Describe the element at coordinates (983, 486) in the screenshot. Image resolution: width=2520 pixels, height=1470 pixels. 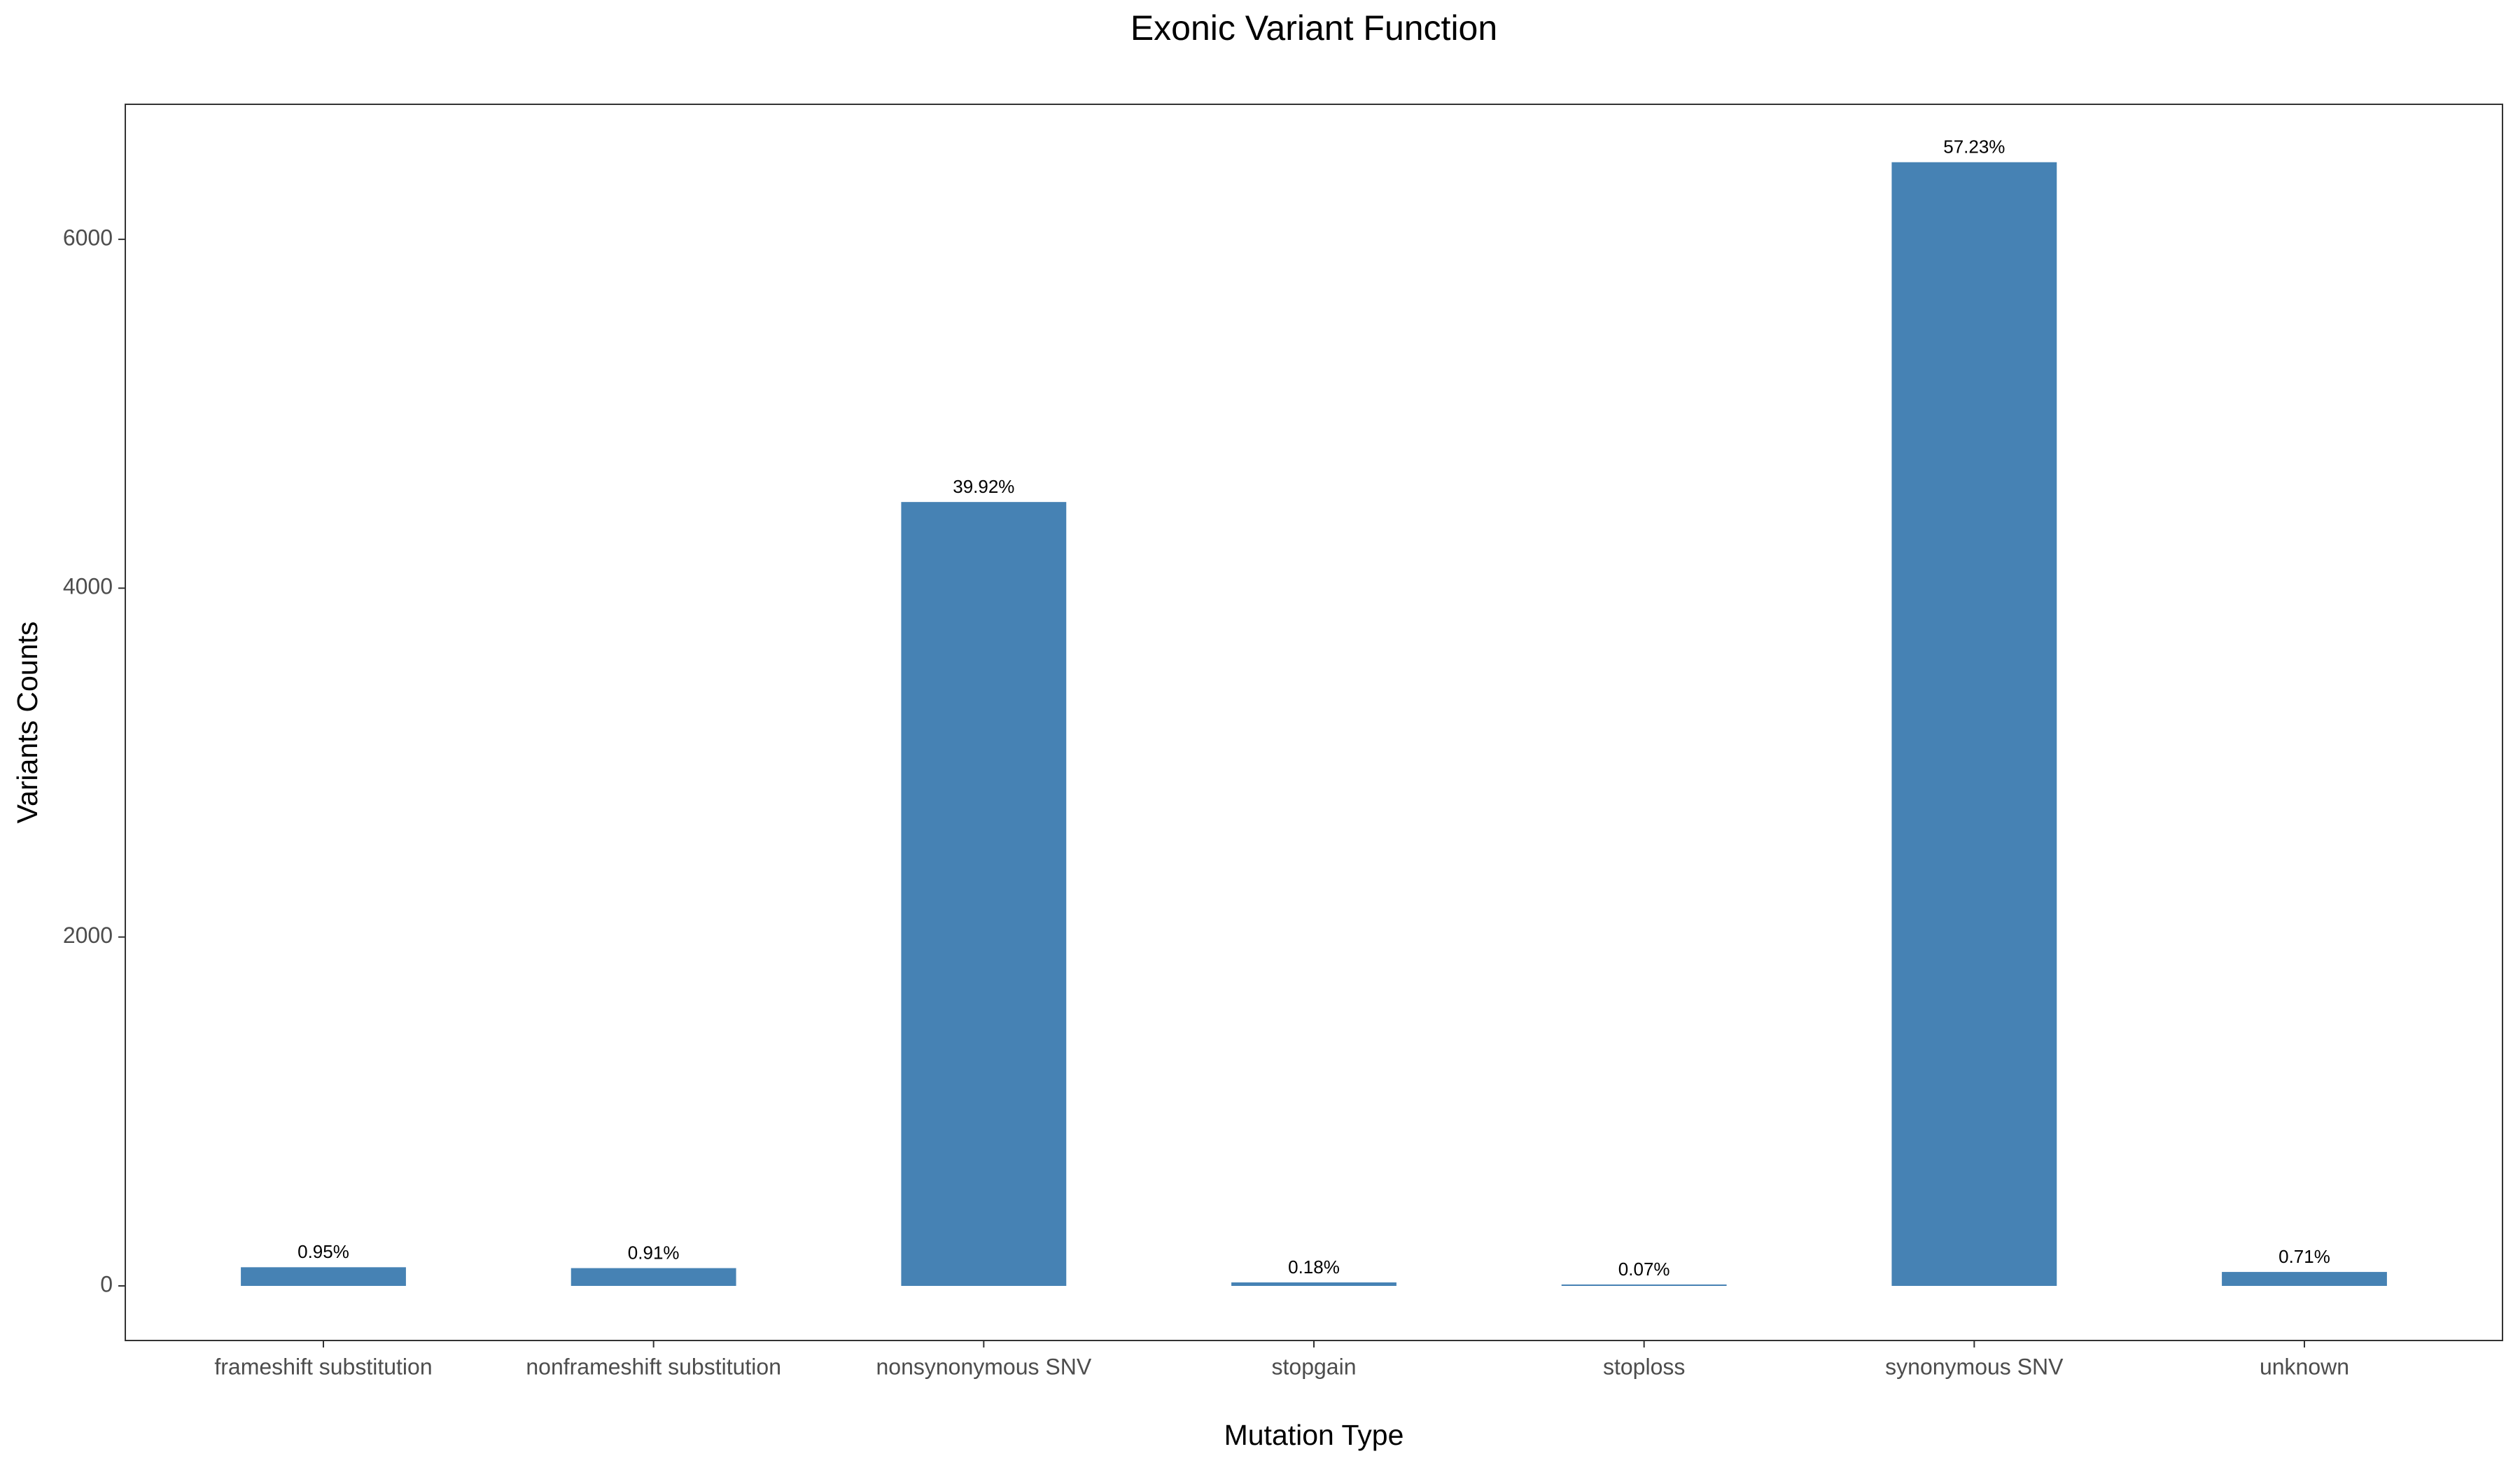
I see `bar-label: 39.92%` at that location.